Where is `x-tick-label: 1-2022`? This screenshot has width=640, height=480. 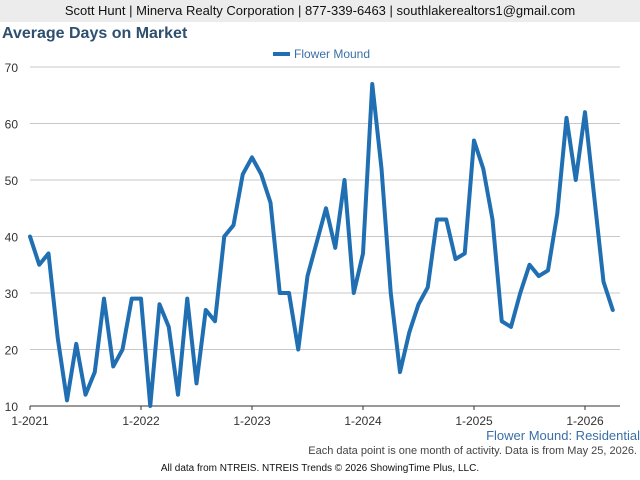 x-tick-label: 1-2022 is located at coordinates (141, 421).